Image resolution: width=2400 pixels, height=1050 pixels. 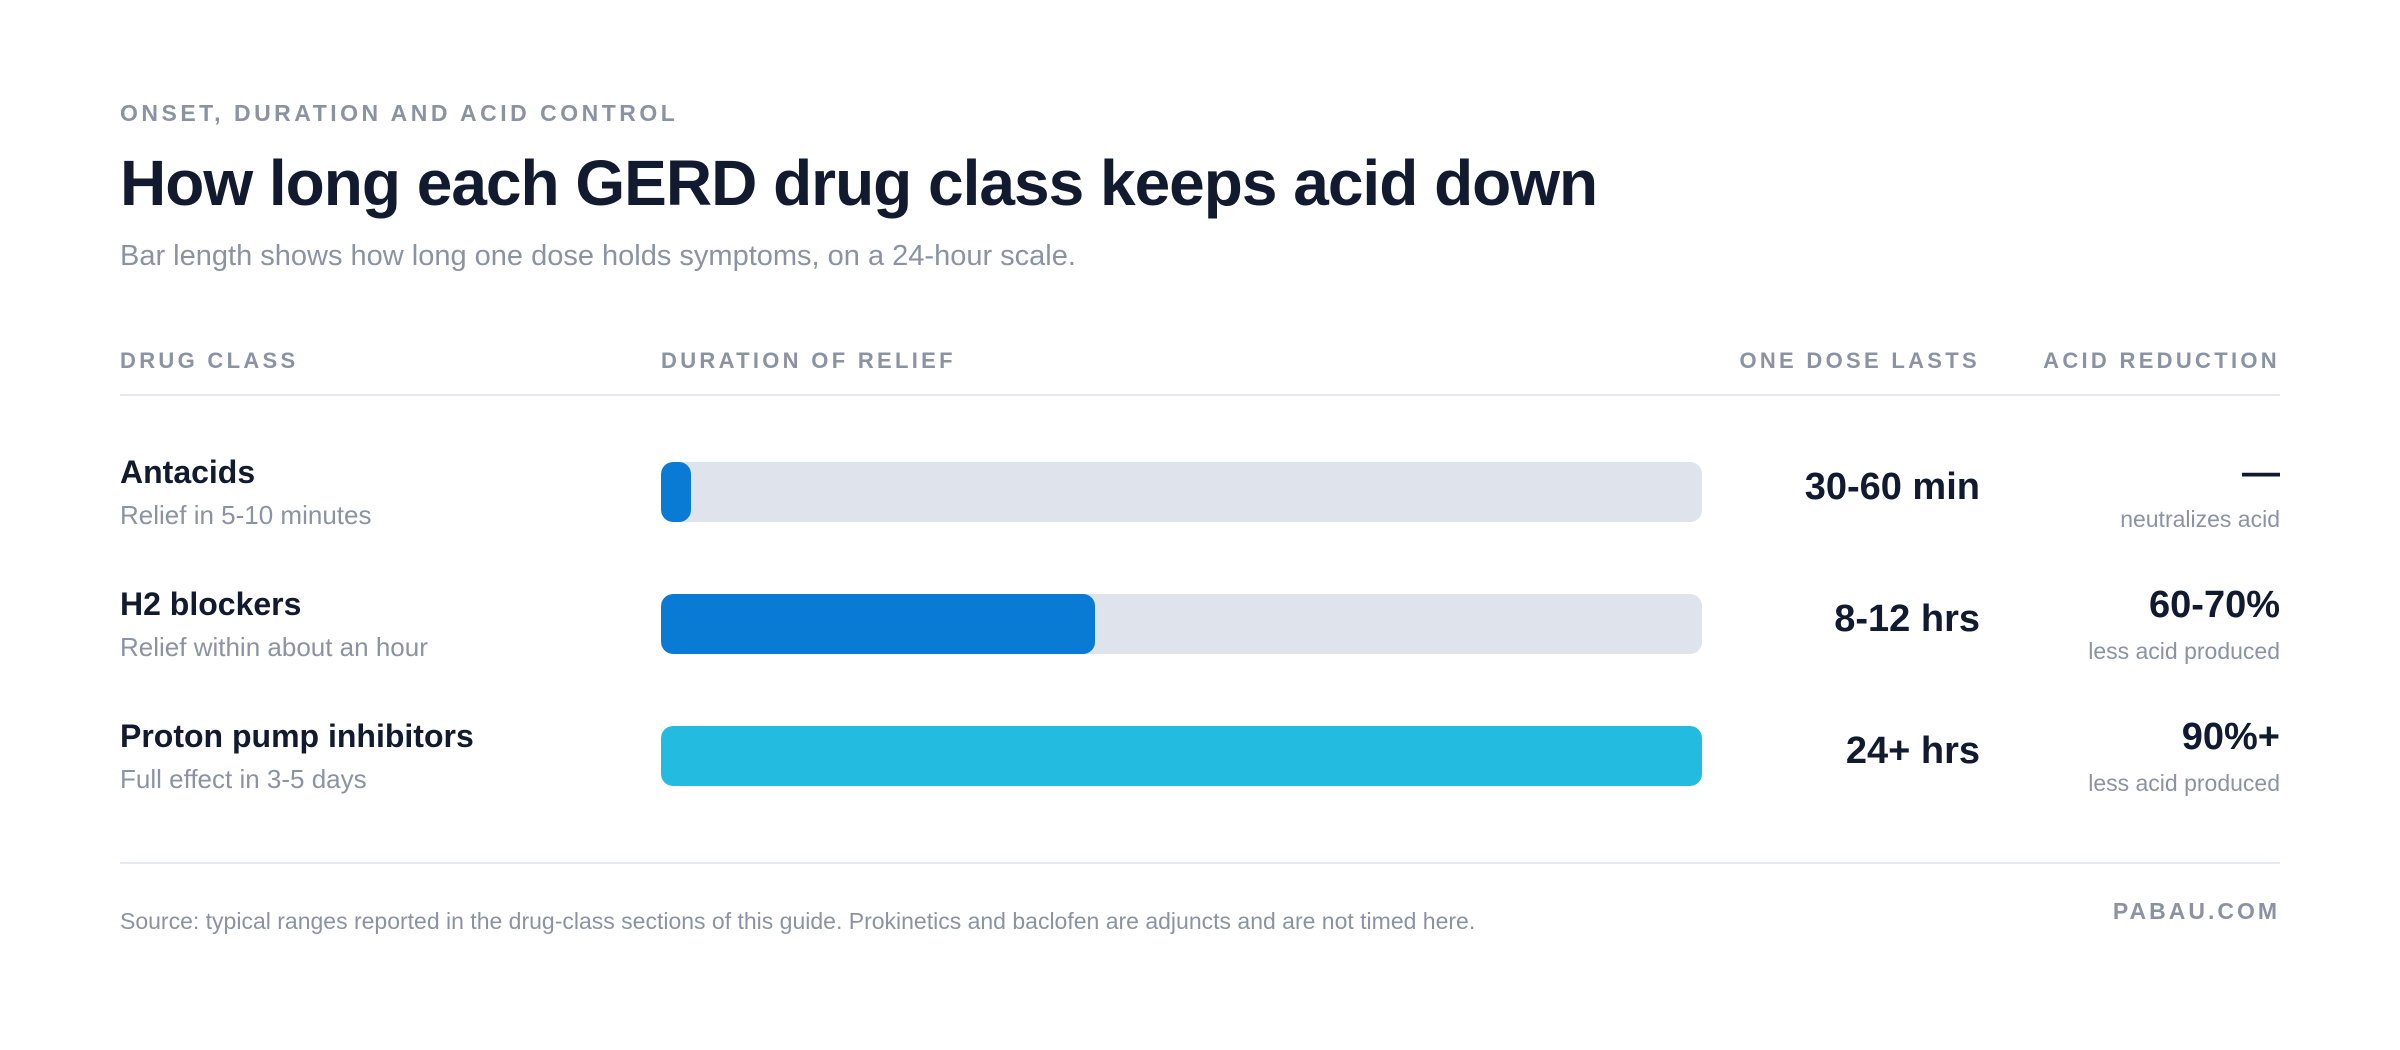 What do you see at coordinates (2161, 360) in the screenshot?
I see `column-header-acid: ACID REDUCTION` at bounding box center [2161, 360].